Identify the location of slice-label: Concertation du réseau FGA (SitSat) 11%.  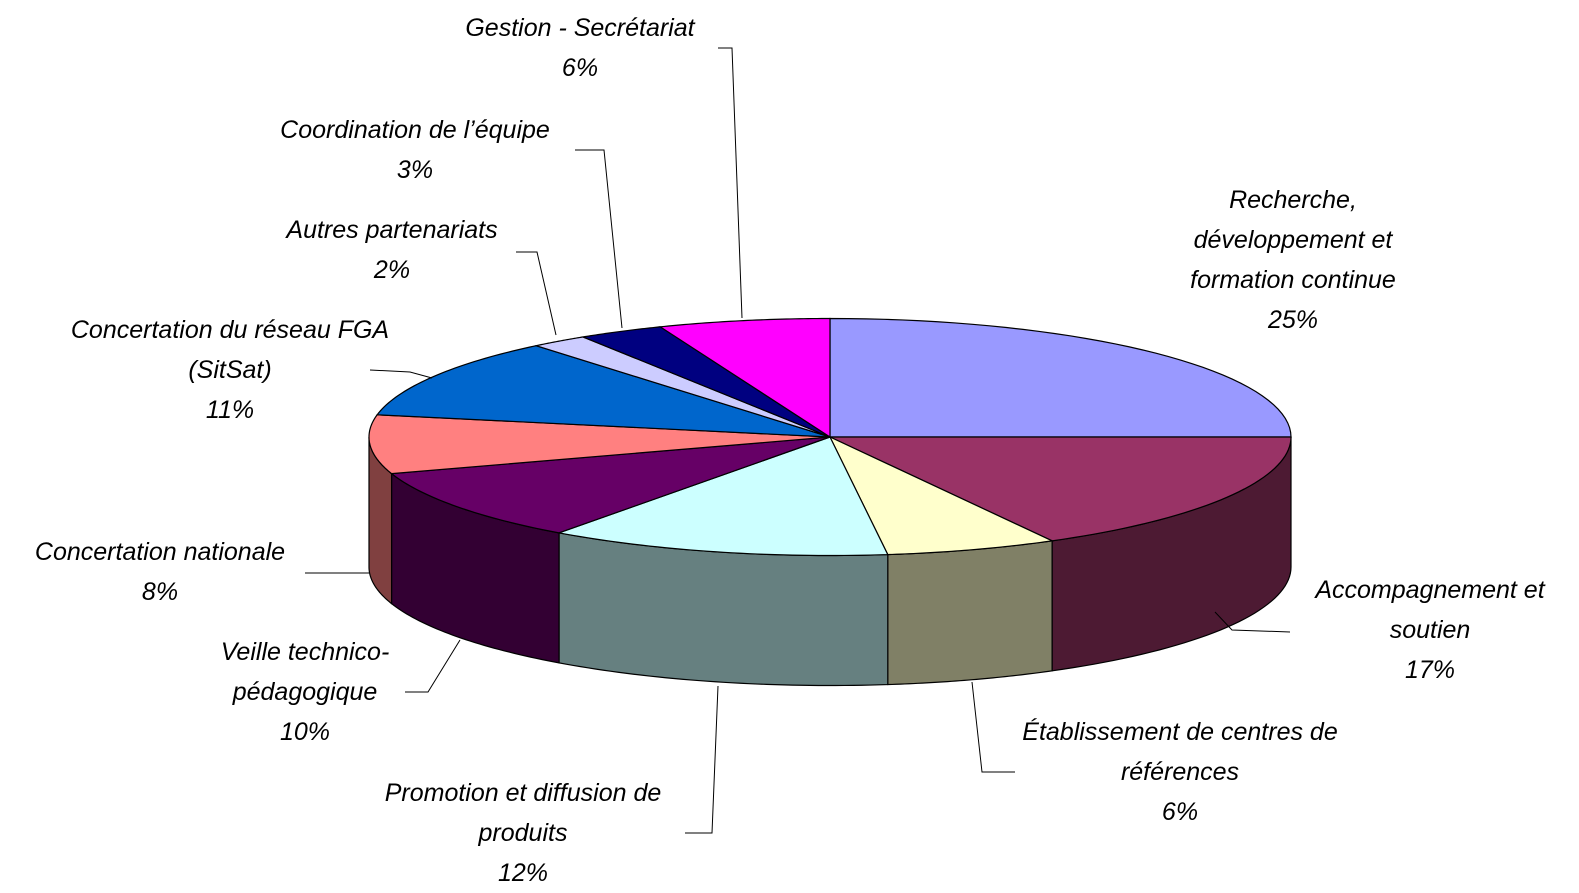
(230, 370).